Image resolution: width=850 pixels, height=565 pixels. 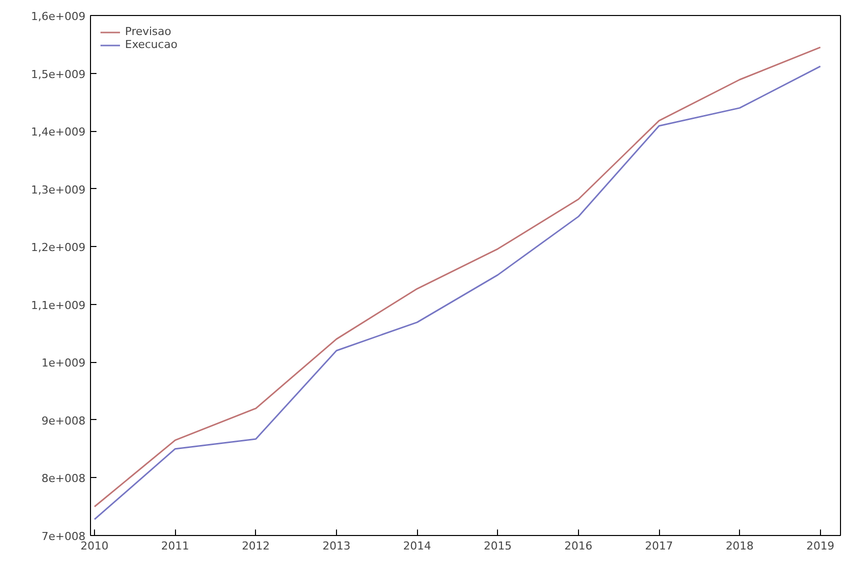 I want to click on y-tick-label: 1e+009, so click(x=64, y=363).